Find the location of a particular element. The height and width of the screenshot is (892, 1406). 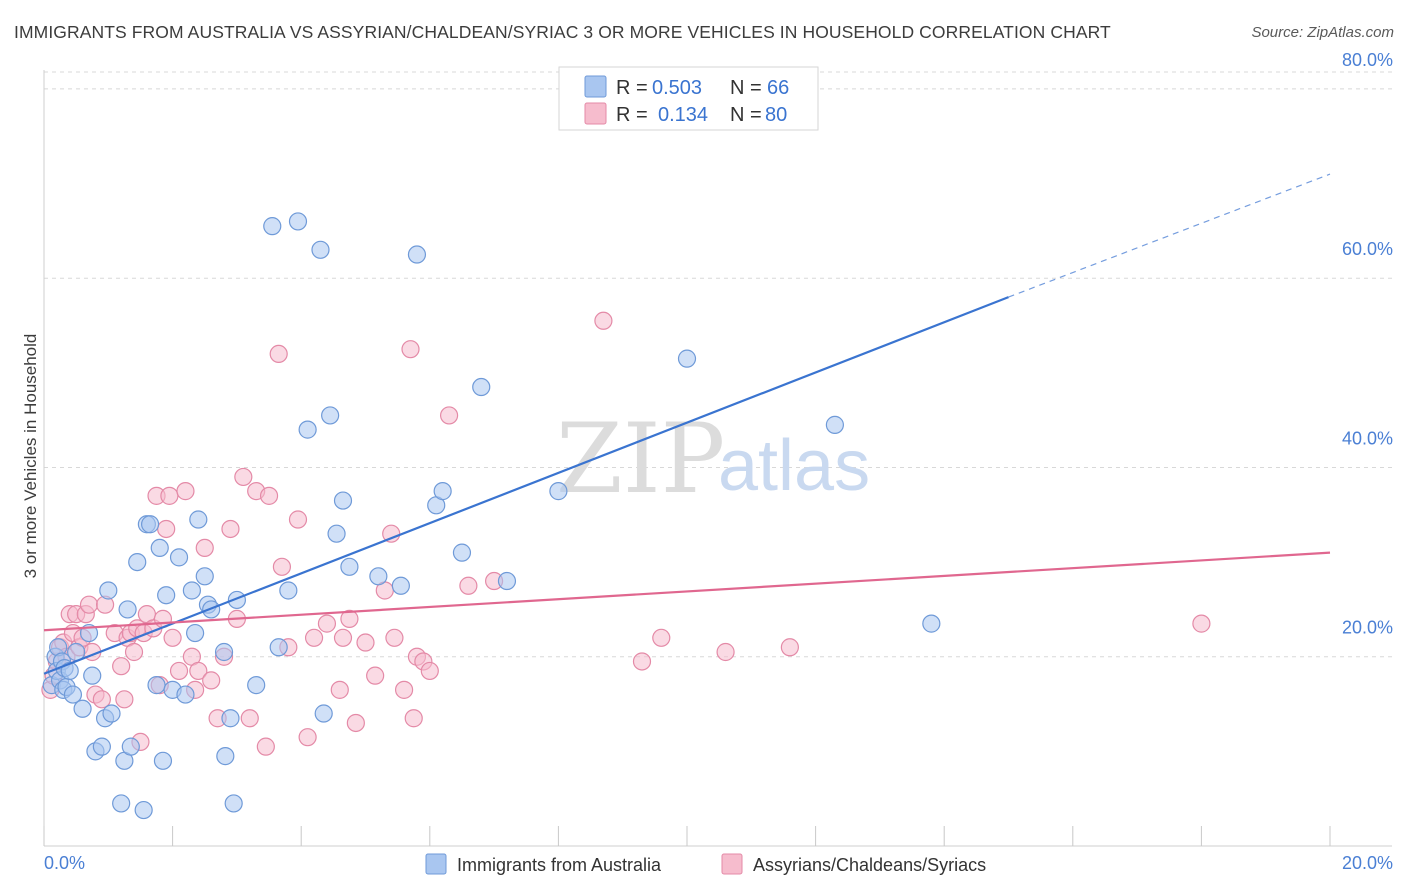

watermark-atlas: atlas is located at coordinates (794, 466).